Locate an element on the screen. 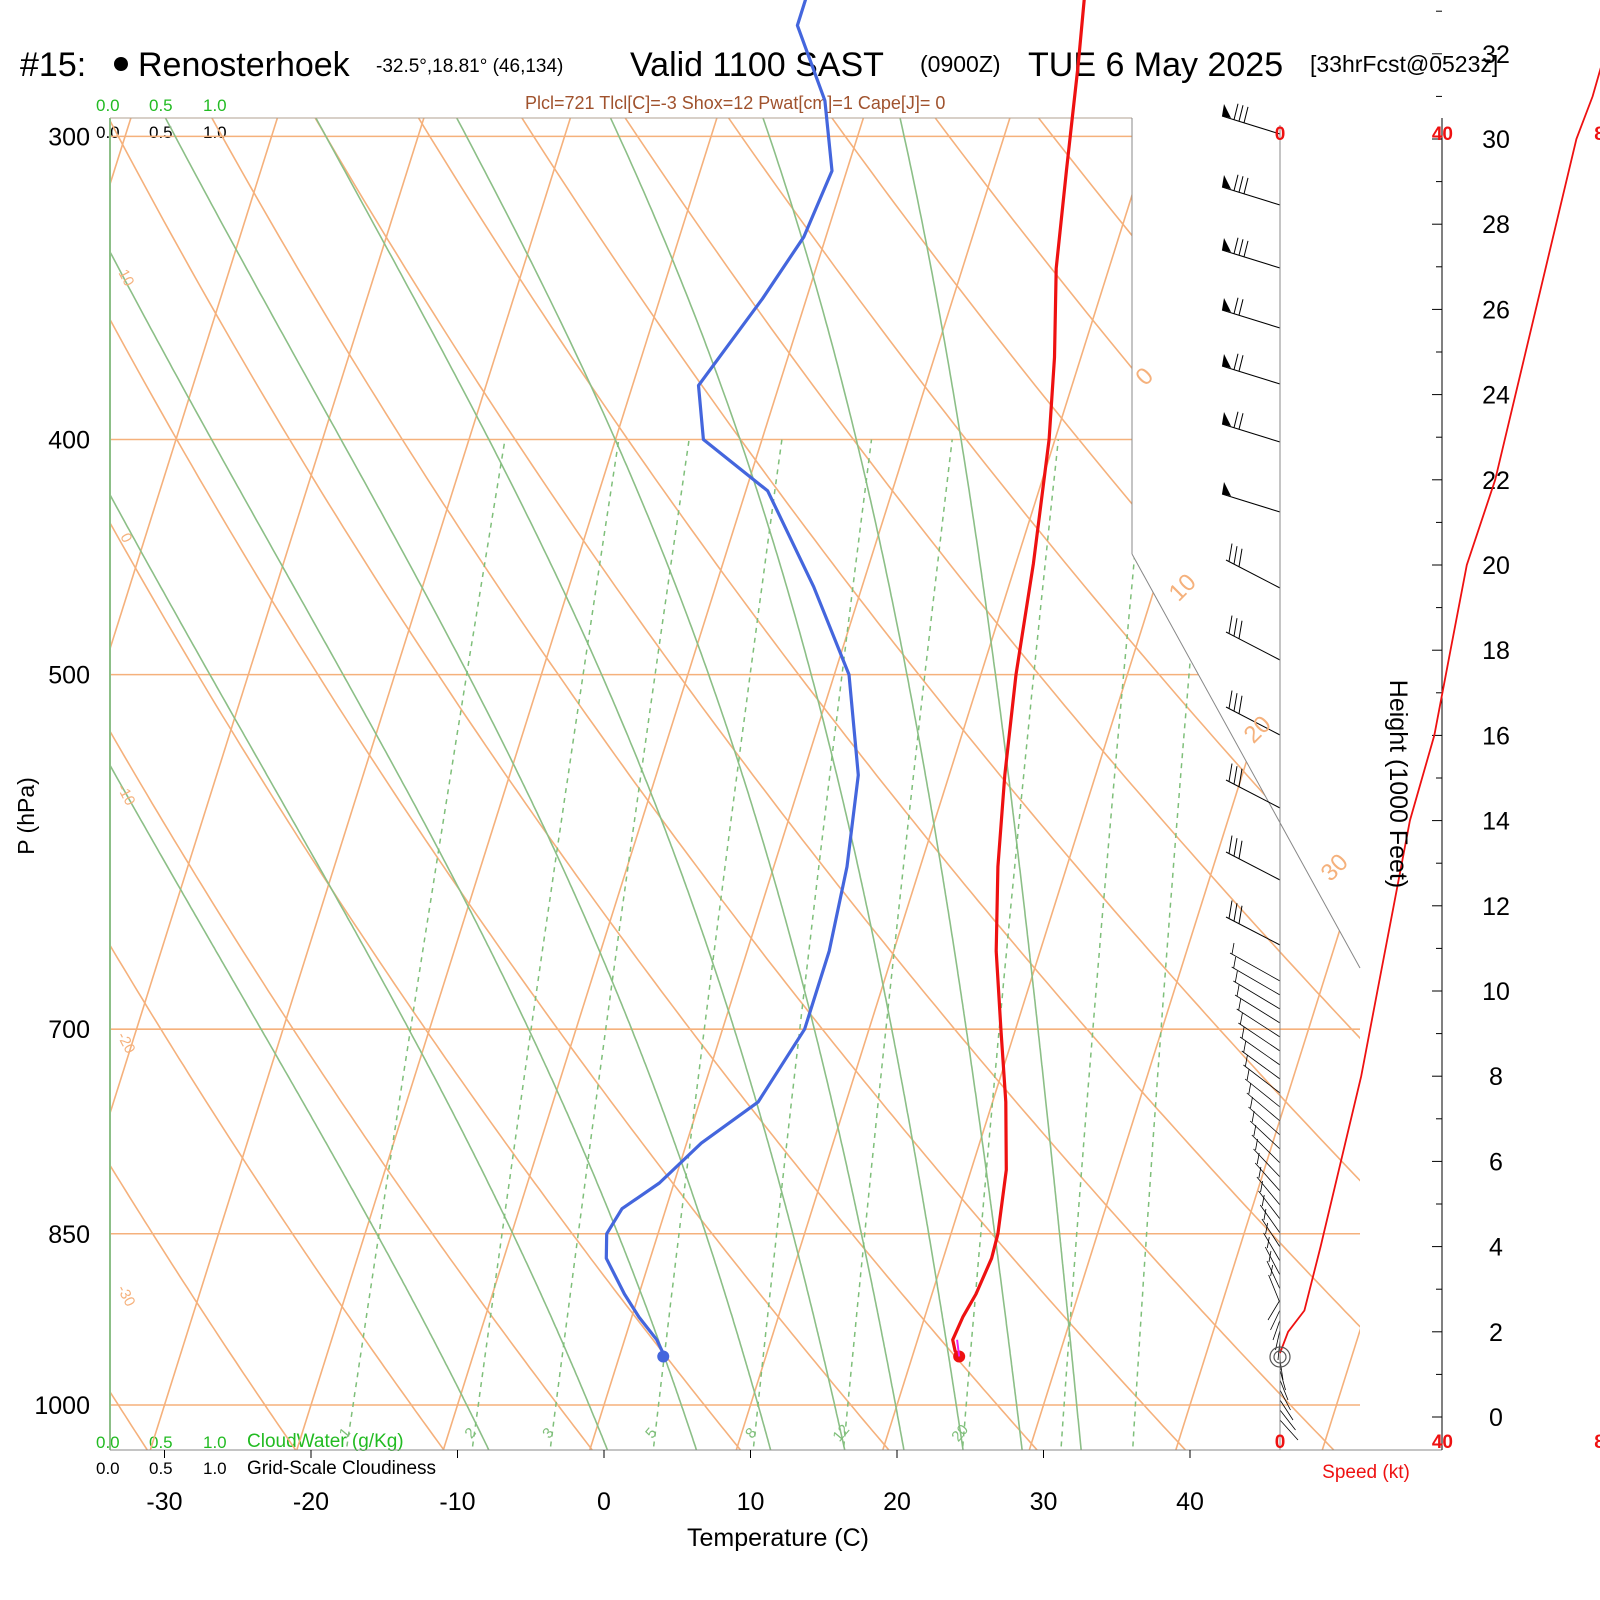 This screenshot has height=1600, width=1600. temperature-line is located at coordinates (1018, 679).